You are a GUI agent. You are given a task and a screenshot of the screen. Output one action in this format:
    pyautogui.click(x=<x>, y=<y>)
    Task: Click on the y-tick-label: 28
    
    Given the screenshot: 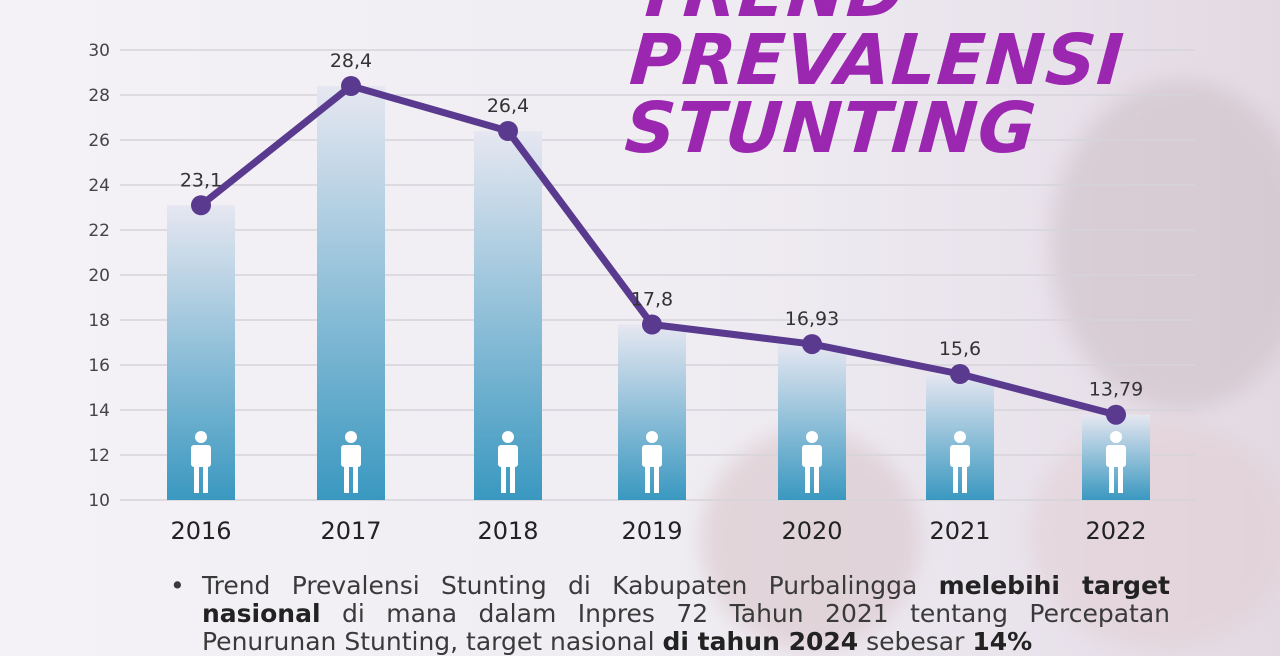 What is the action you would take?
    pyautogui.click(x=99, y=96)
    